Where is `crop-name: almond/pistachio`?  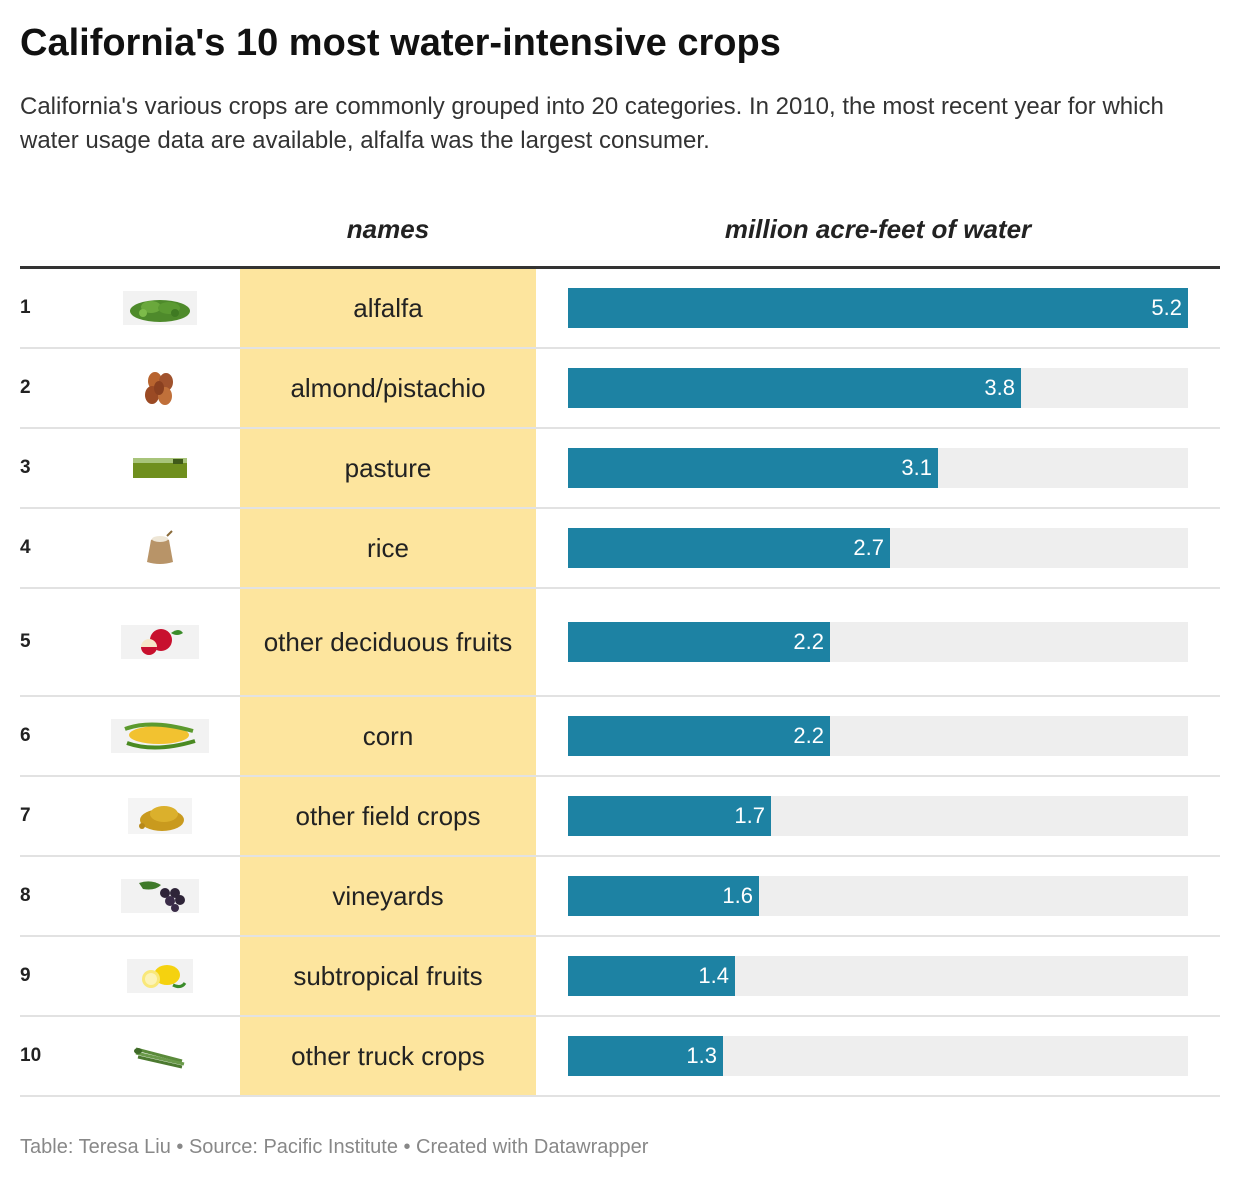
crop-name: almond/pistachio is located at coordinates (388, 388).